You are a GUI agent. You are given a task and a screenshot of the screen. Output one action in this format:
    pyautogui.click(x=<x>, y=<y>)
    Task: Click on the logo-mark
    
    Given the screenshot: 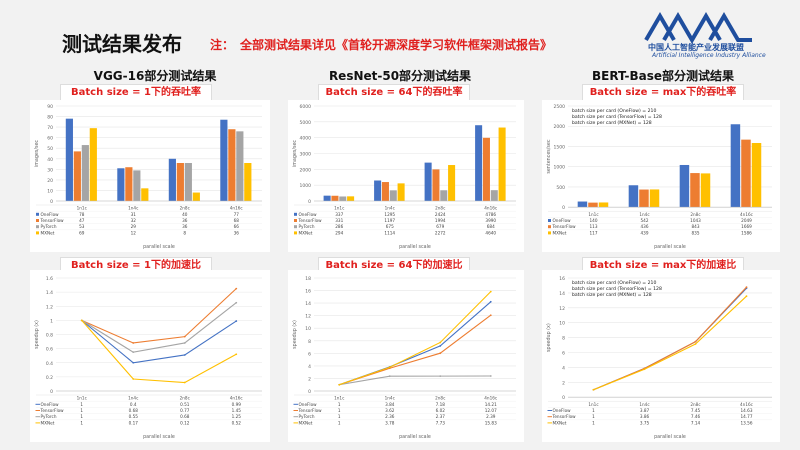 What is the action you would take?
    pyautogui.click(x=698, y=28)
    